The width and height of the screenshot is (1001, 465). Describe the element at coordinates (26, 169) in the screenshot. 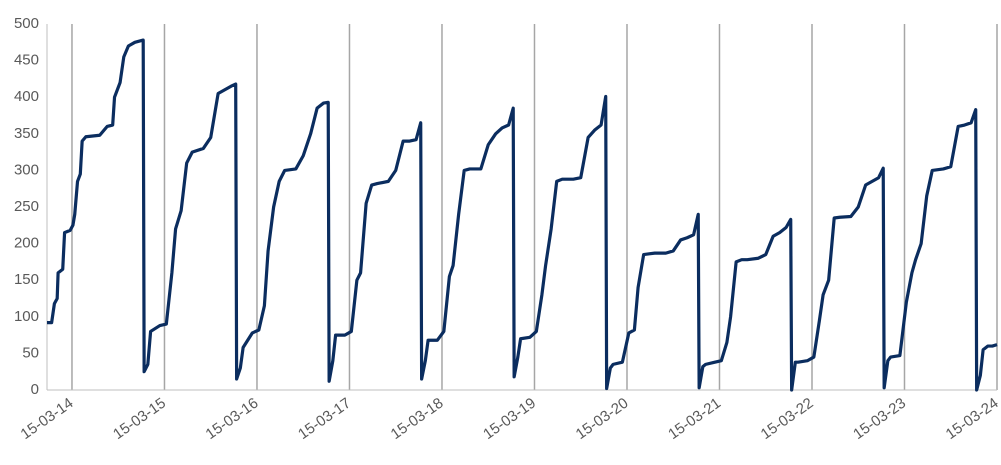

I see `y-tick-label: 300` at that location.